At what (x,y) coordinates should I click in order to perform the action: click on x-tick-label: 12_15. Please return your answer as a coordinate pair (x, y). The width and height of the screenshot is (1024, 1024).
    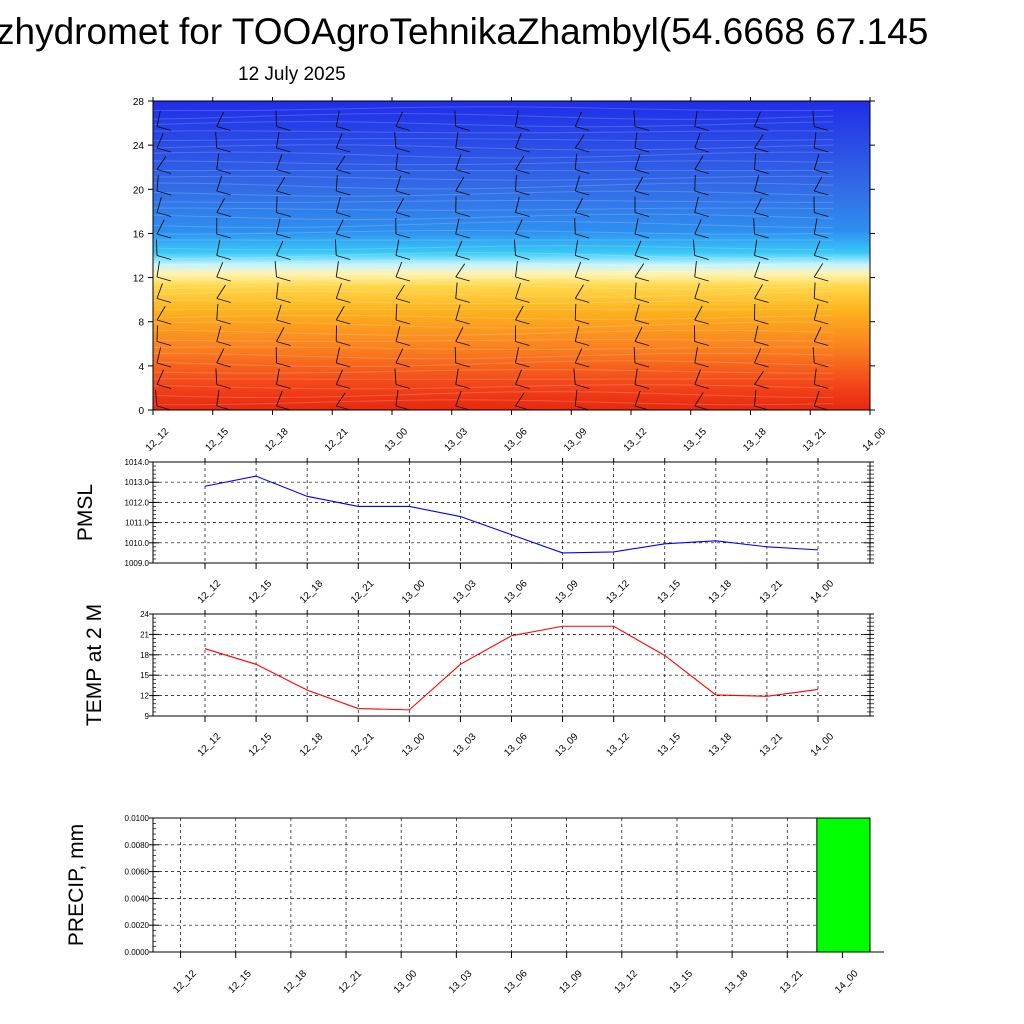
    Looking at the image, I should click on (261, 745).